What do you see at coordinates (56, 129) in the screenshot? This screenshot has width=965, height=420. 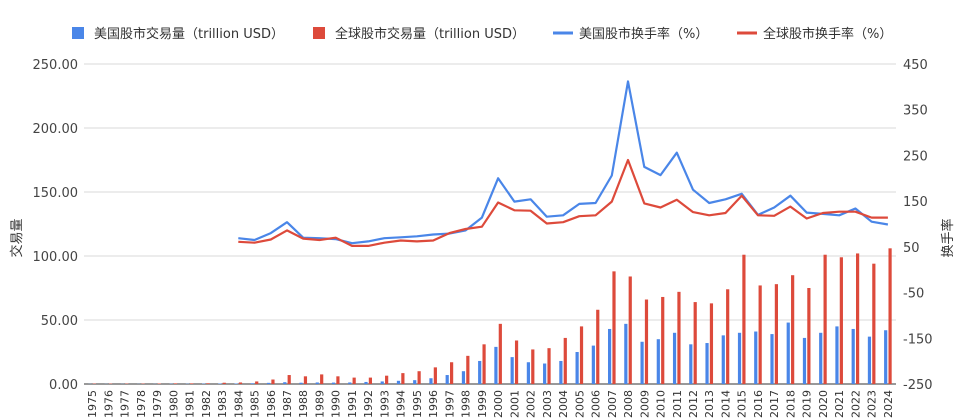 I see `left-tick-label: 200.00` at bounding box center [56, 129].